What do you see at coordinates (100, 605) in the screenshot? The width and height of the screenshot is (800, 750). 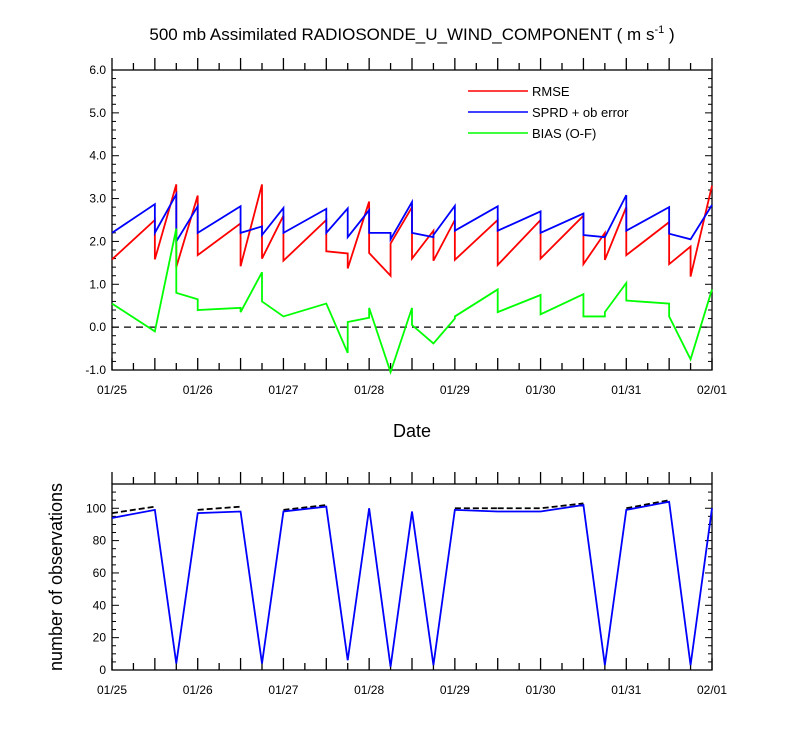 I see `bottom-ytick-label: 40` at bounding box center [100, 605].